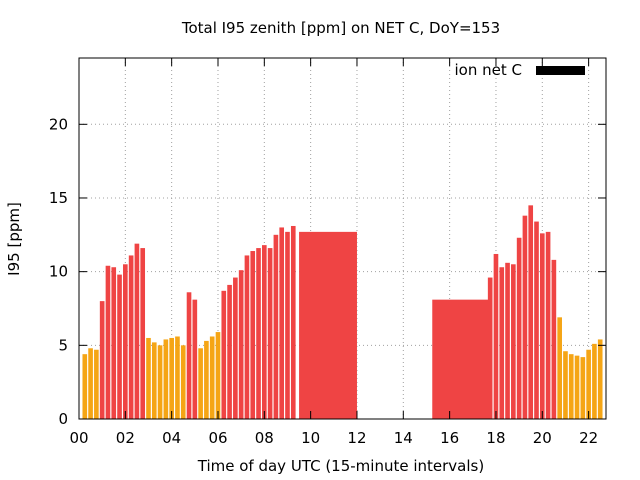 The height and width of the screenshot is (480, 640). Describe the element at coordinates (488, 70) in the screenshot. I see `legend-label: ion net C` at that location.